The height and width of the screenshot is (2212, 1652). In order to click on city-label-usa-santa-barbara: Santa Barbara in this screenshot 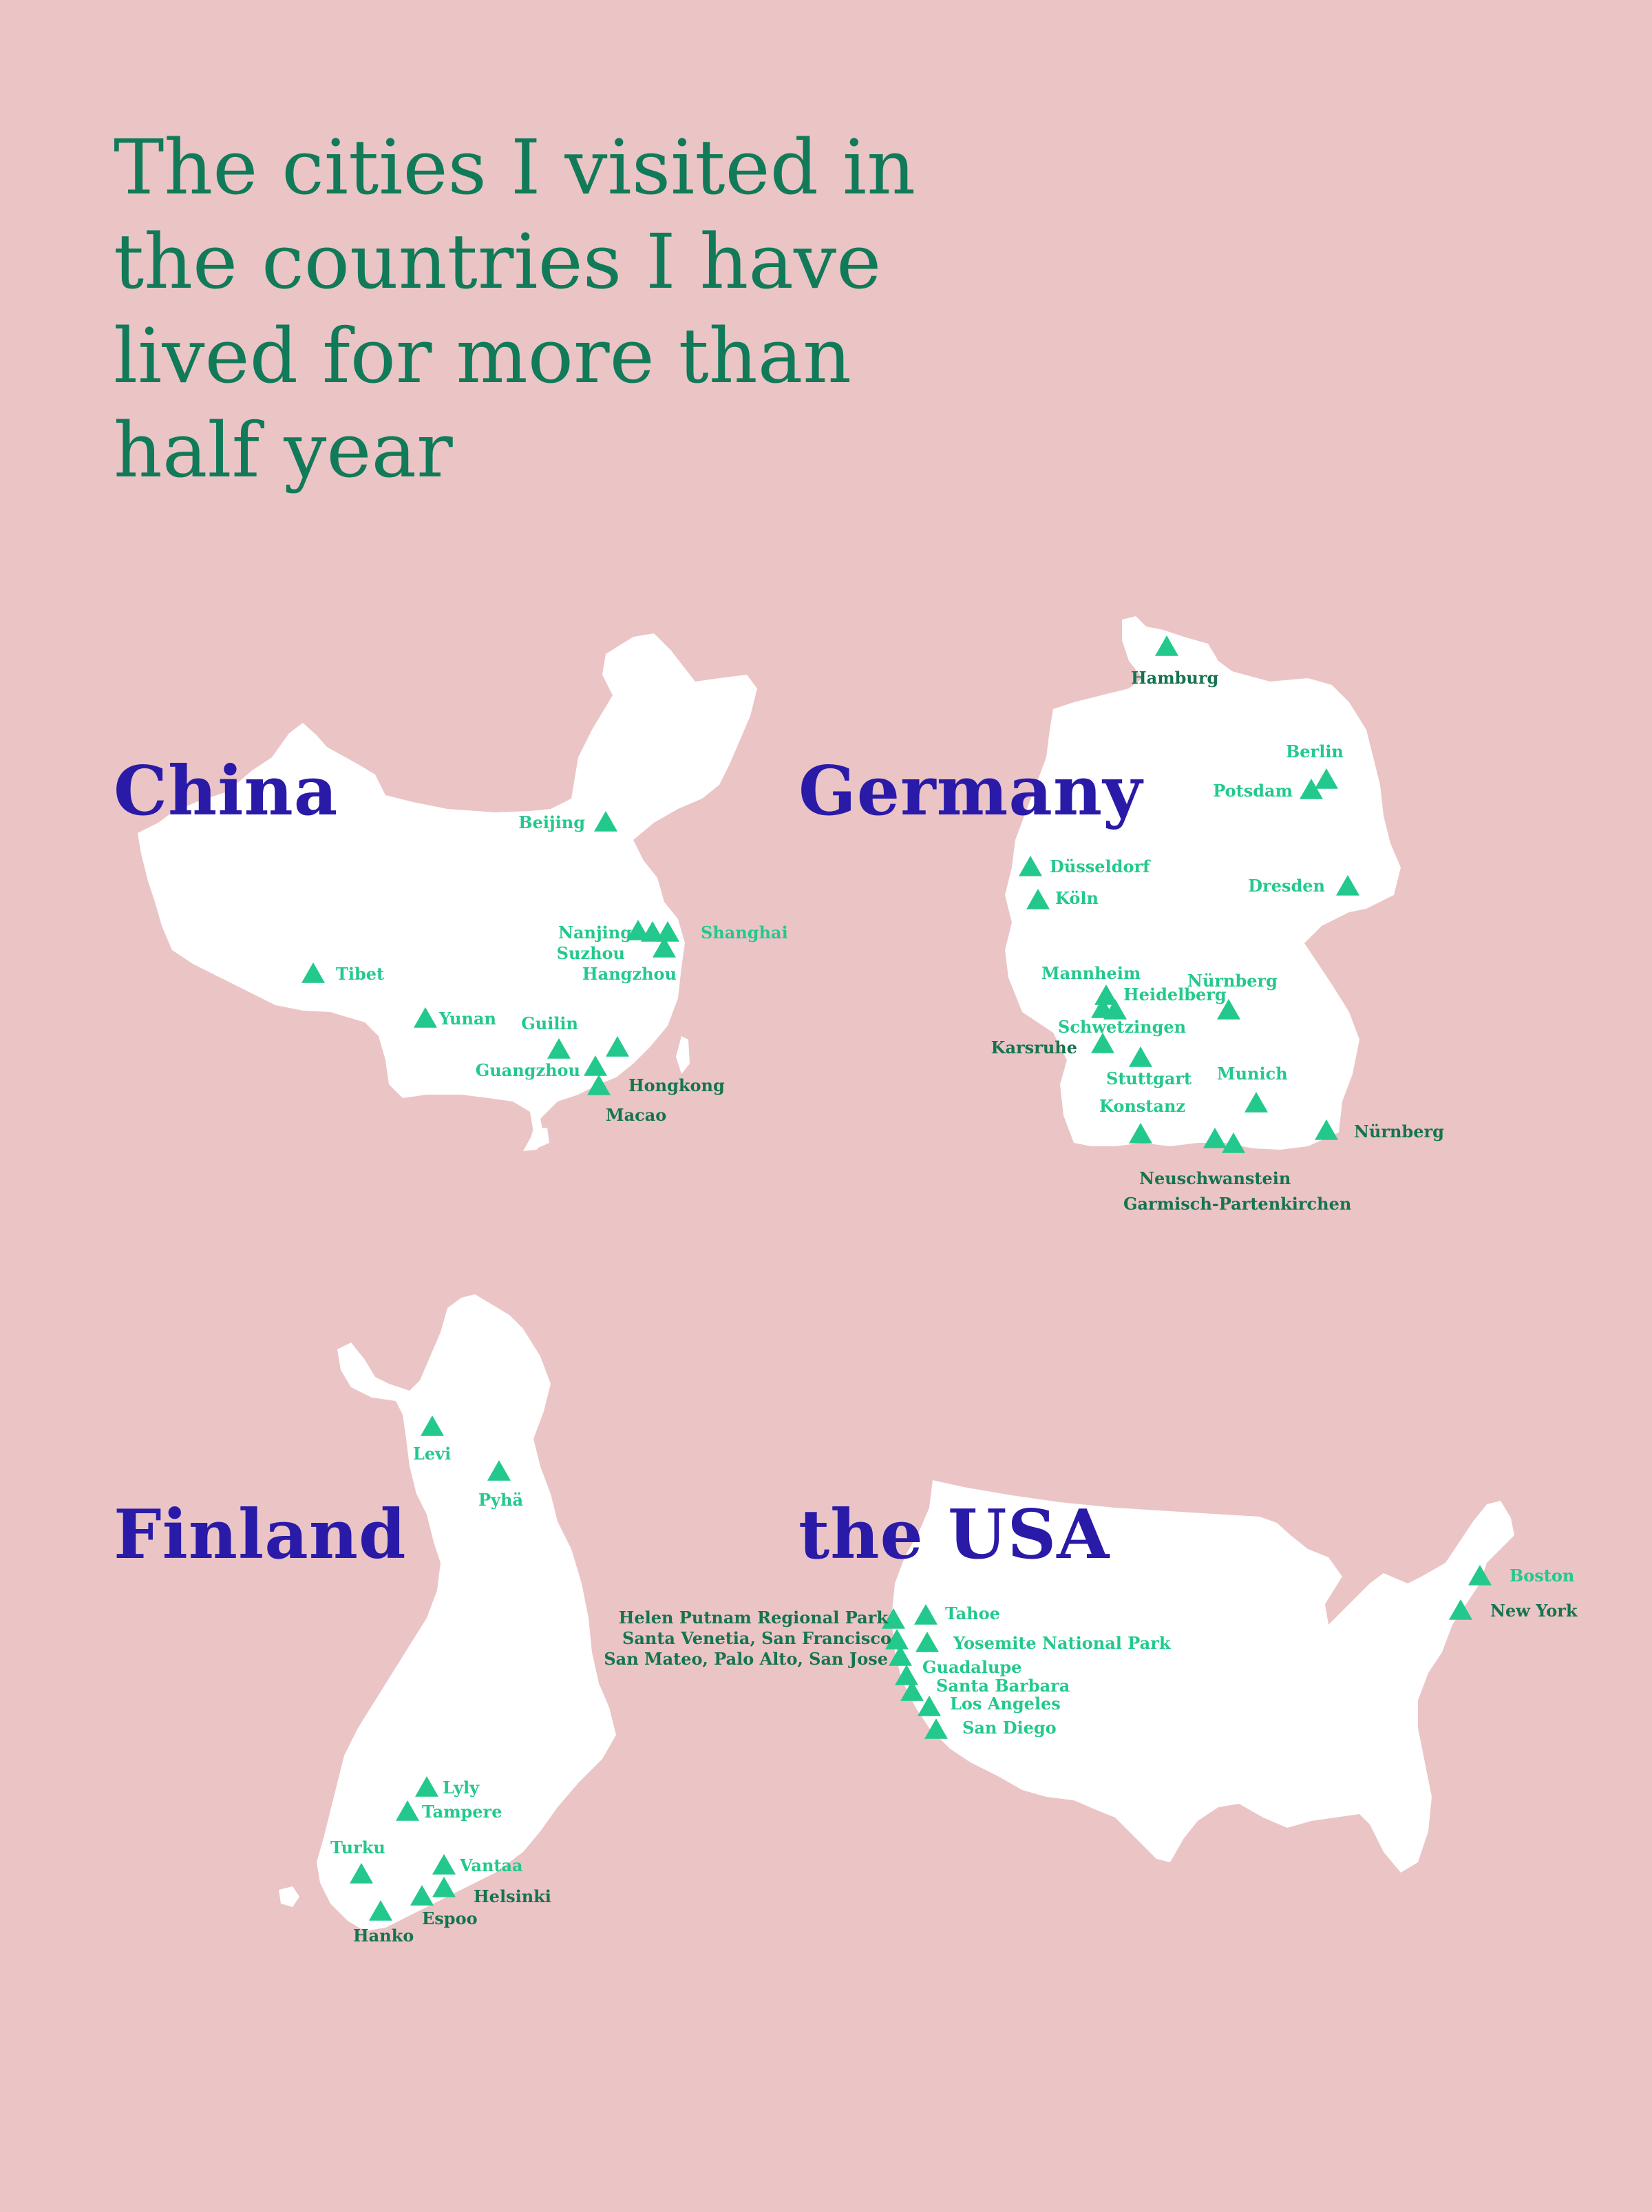, I will do `click(1003, 1686)`.